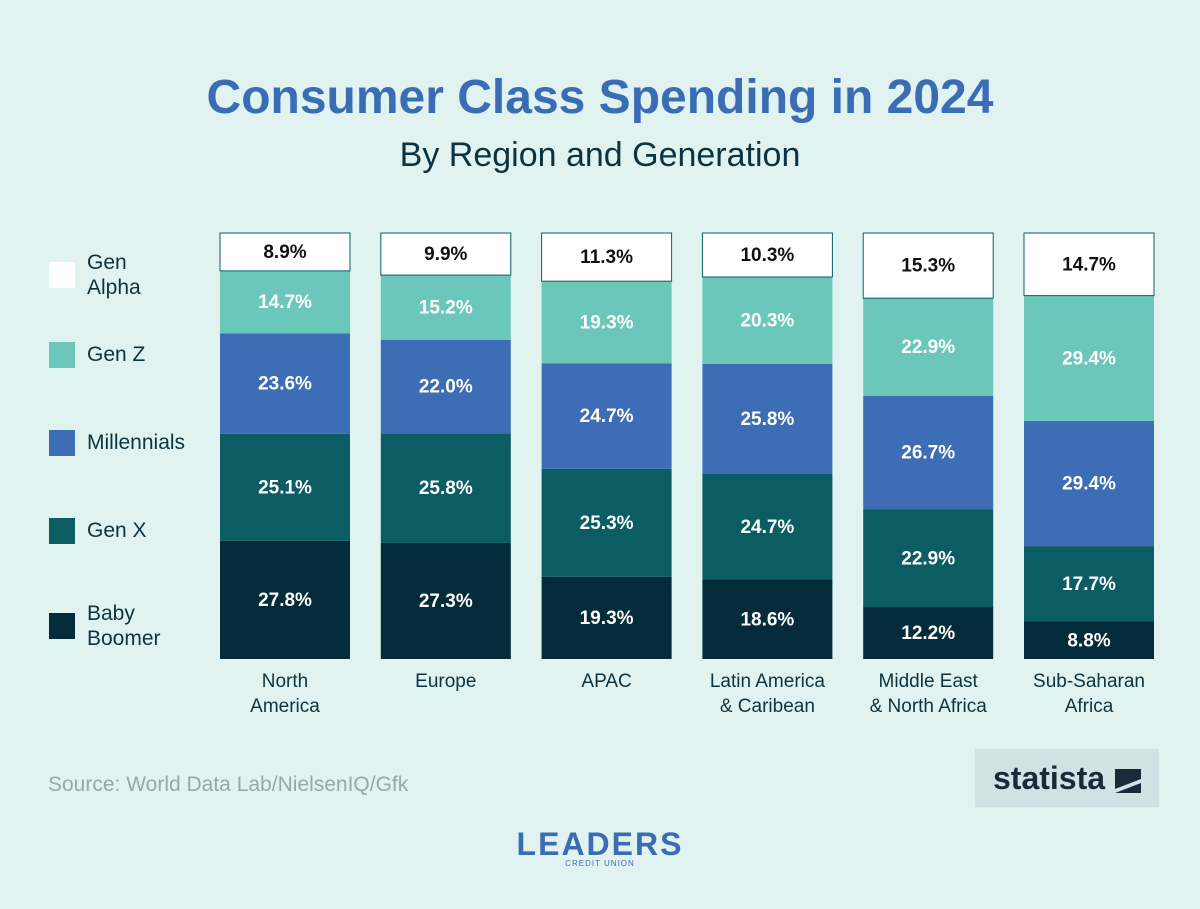  I want to click on source: Source: World Data Lab/NielsenIQ/Gfk, so click(228, 784).